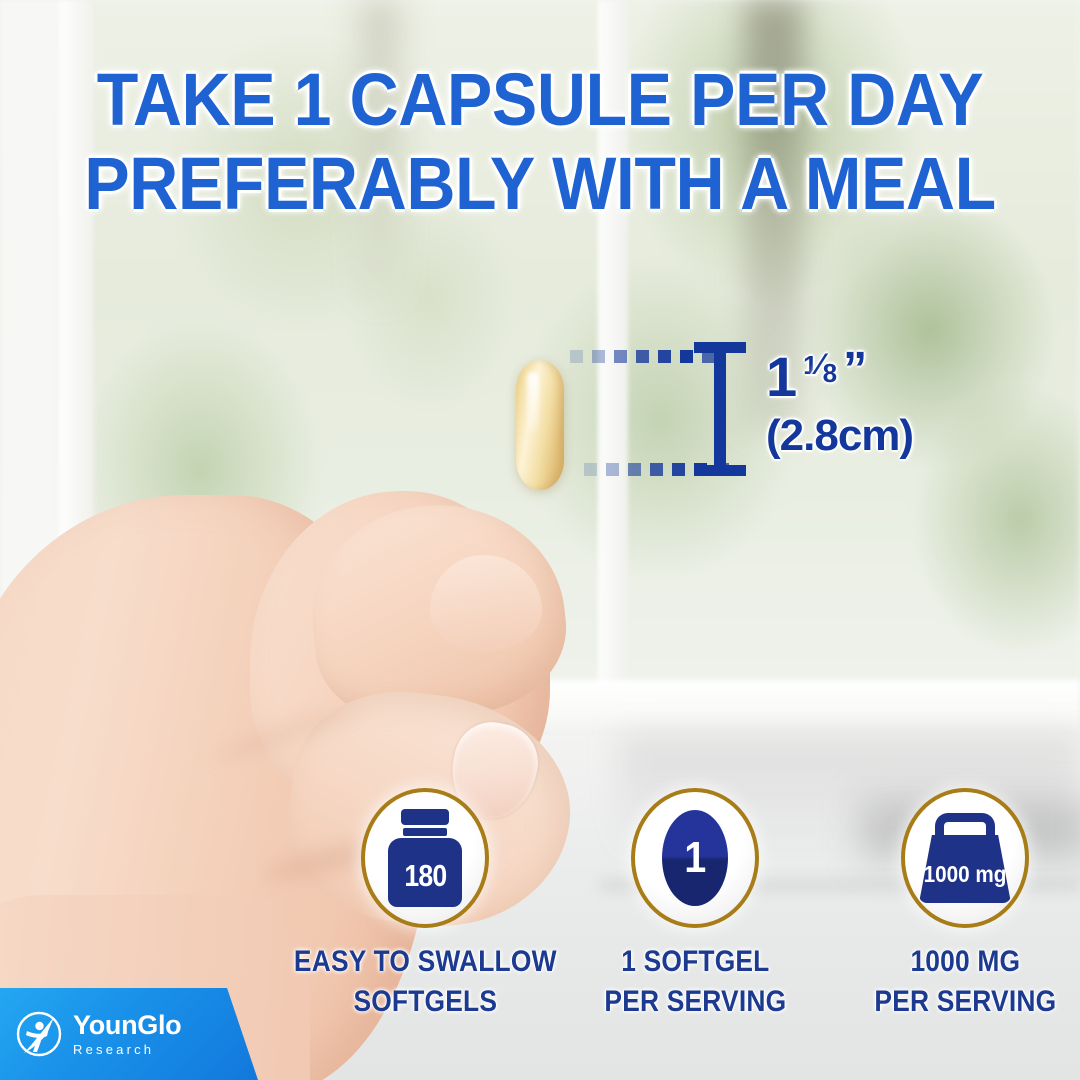  I want to click on softgel-icon: 1, so click(695, 858).